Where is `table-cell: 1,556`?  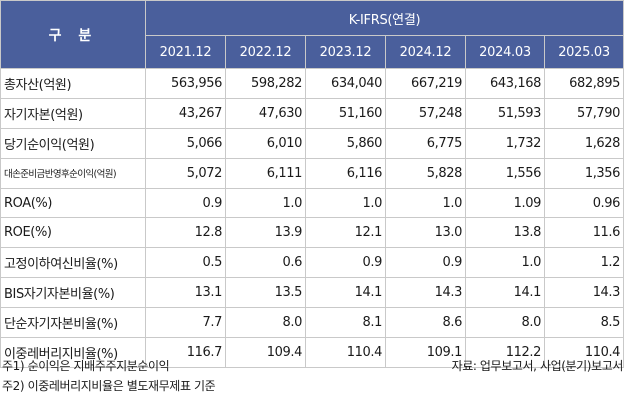 table-cell: 1,556 is located at coordinates (505, 173).